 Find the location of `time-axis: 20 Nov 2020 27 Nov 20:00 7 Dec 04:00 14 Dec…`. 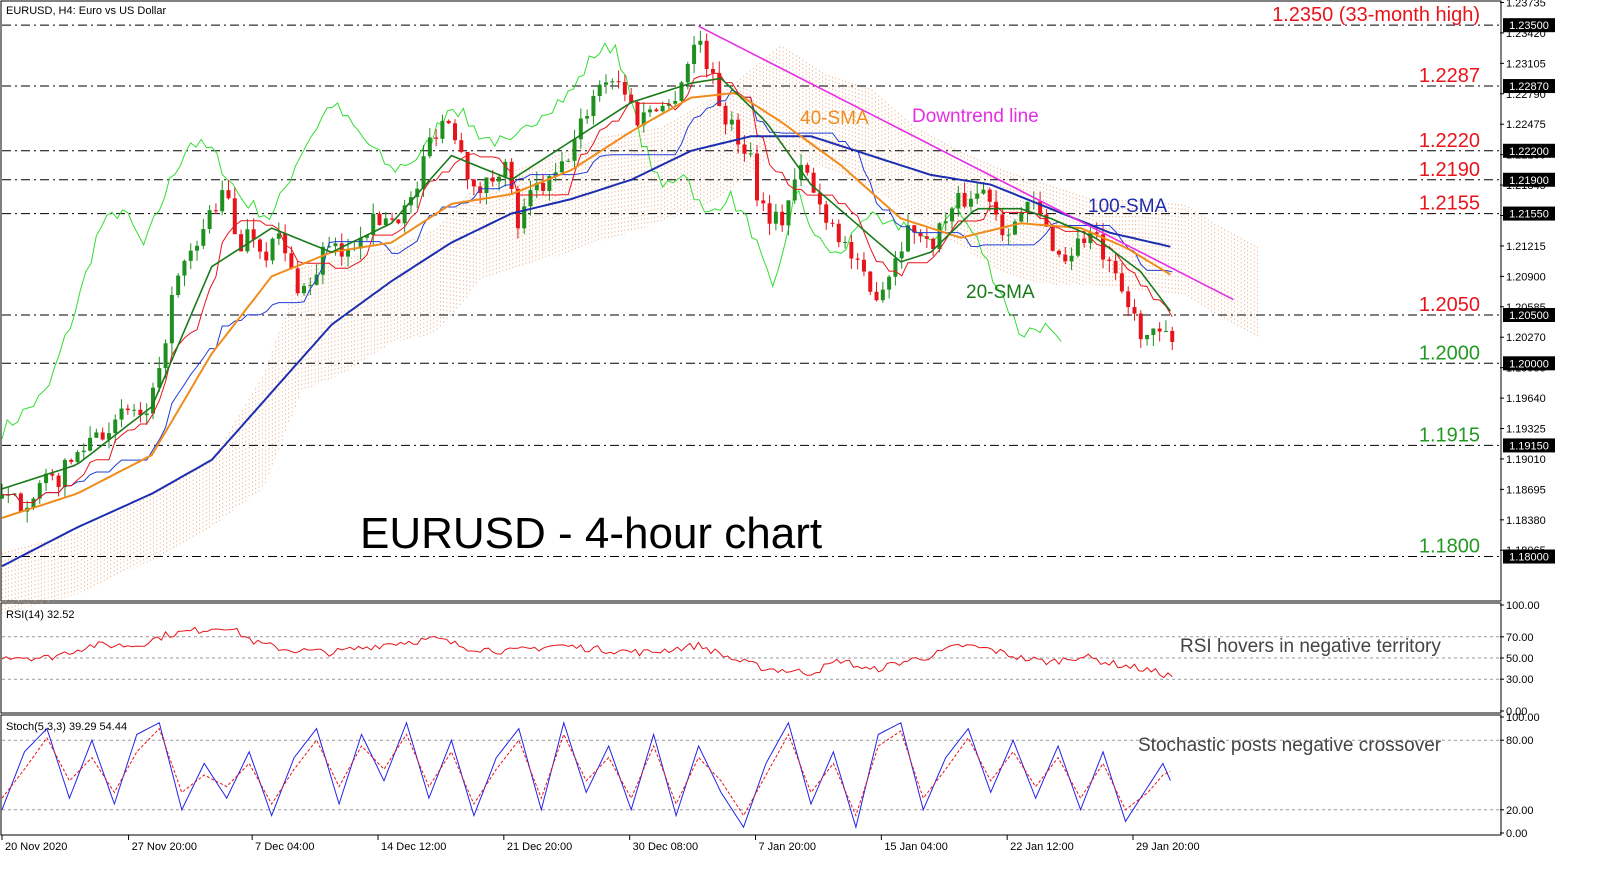

time-axis: 20 Nov 2020 27 Nov 20:00 7 Dec 04:00 14 Dec… is located at coordinates (600, 844).